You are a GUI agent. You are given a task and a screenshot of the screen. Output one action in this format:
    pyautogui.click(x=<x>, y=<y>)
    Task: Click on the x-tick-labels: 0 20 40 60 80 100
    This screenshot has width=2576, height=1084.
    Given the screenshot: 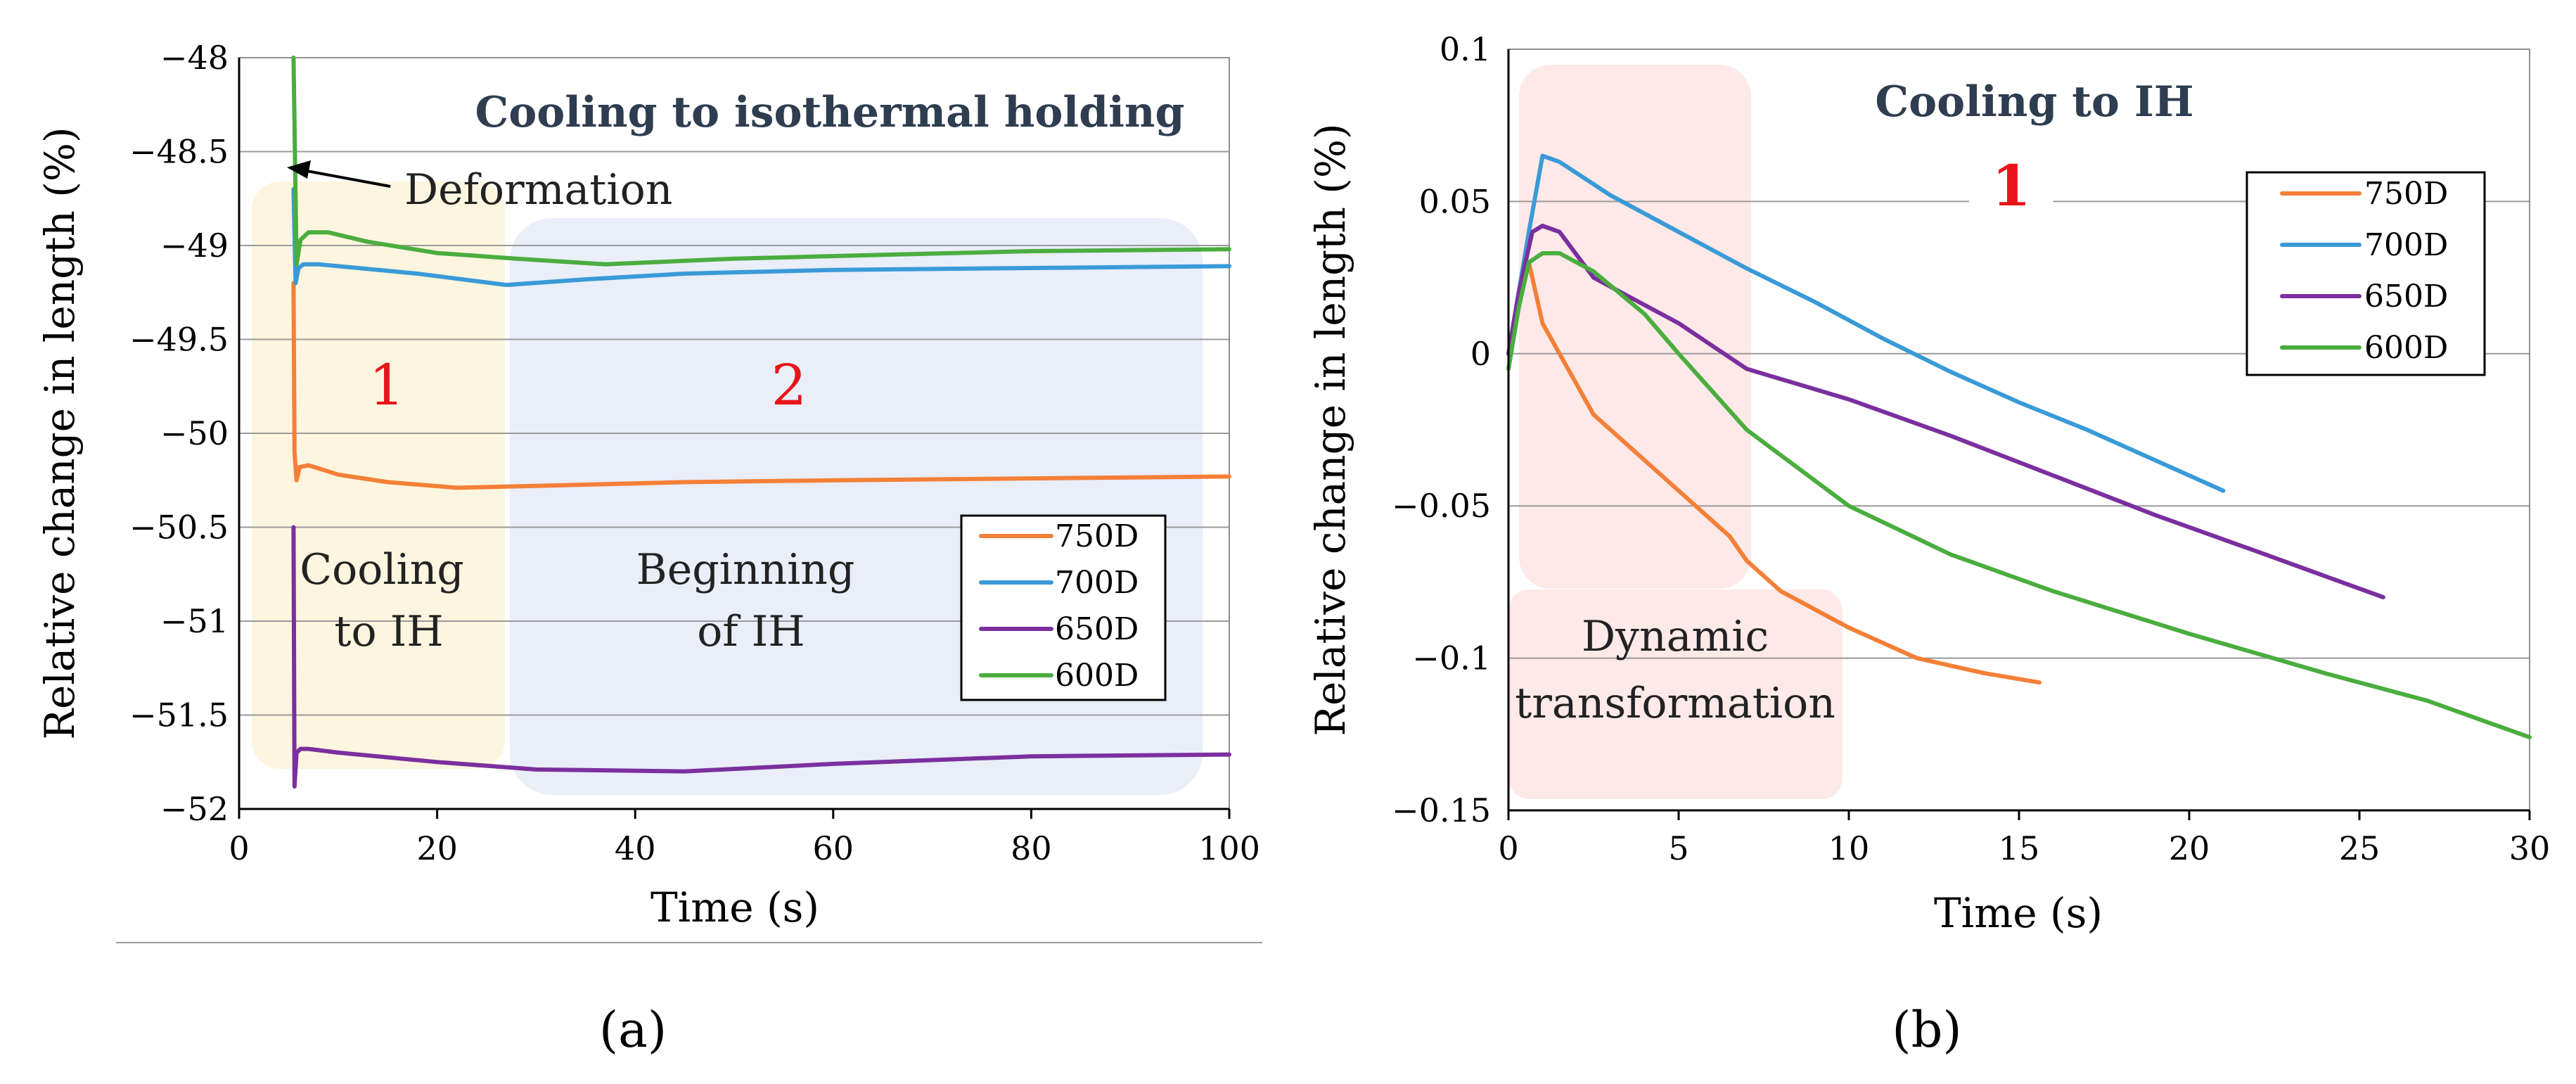 What is the action you would take?
    pyautogui.click(x=744, y=838)
    